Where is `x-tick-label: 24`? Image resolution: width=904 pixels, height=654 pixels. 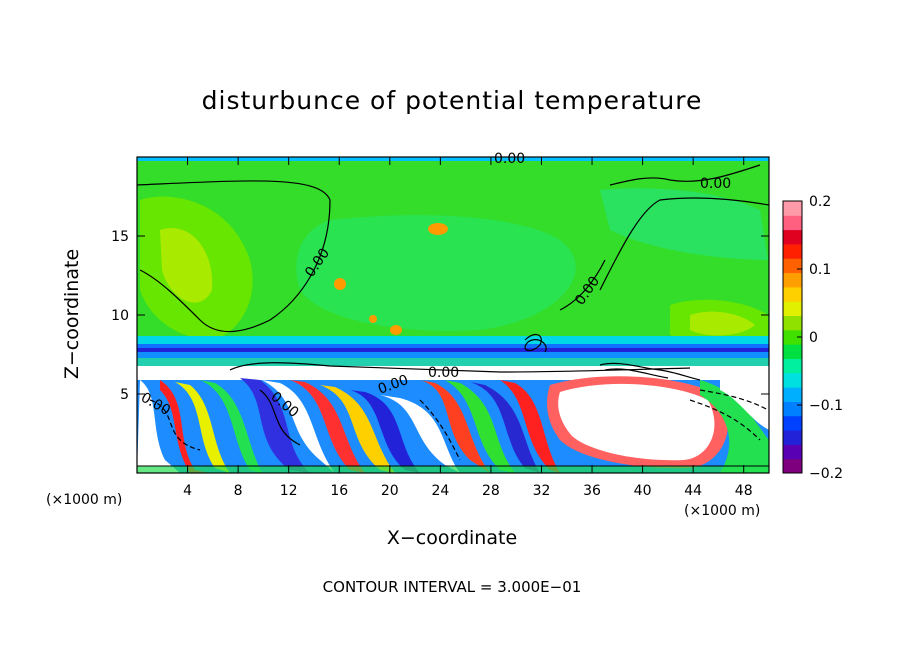
x-tick-label: 24 is located at coordinates (440, 491).